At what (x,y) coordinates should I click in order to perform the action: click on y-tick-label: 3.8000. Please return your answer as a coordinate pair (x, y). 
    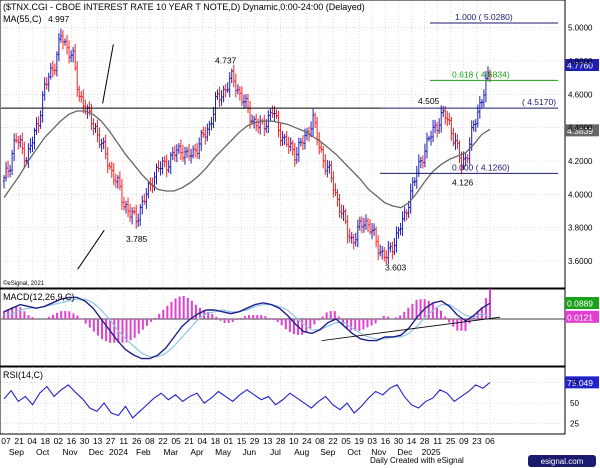
    Looking at the image, I should click on (580, 228).